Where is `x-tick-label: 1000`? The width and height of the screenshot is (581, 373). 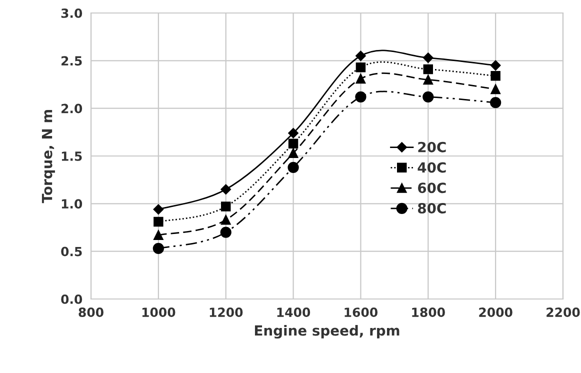 x-tick-label: 1000 is located at coordinates (159, 313).